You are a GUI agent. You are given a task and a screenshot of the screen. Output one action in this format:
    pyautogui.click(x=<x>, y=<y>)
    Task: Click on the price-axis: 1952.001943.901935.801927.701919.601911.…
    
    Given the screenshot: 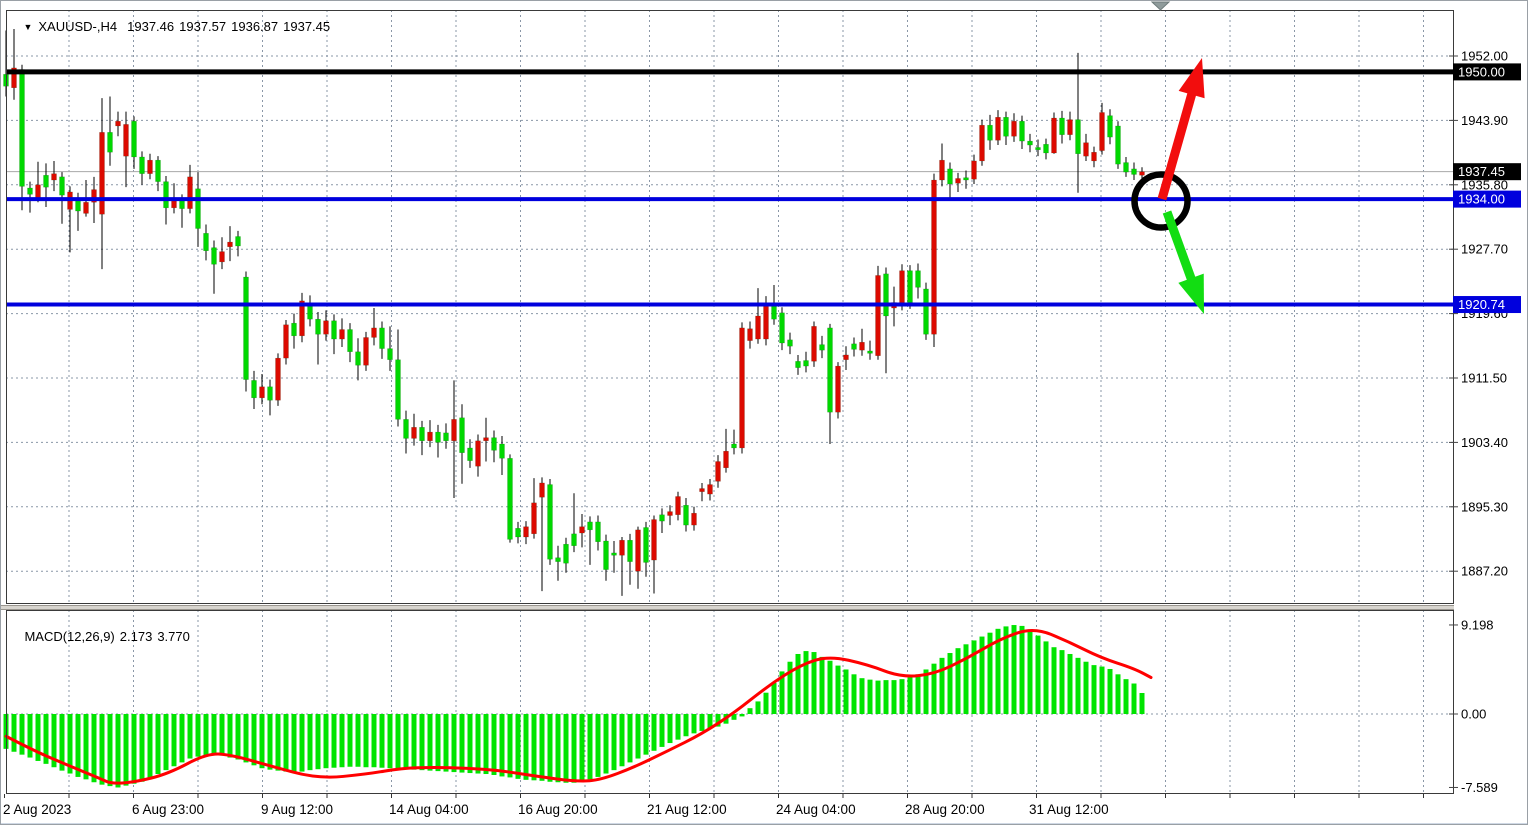 What is the action you would take?
    pyautogui.click(x=1485, y=422)
    